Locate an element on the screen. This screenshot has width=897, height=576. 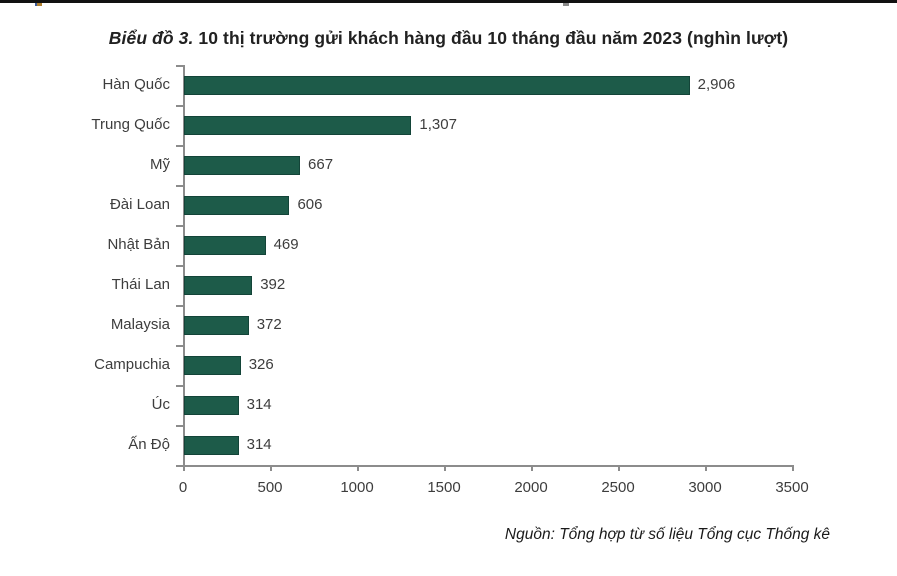
category-label: Mỹ is located at coordinates (160, 164).